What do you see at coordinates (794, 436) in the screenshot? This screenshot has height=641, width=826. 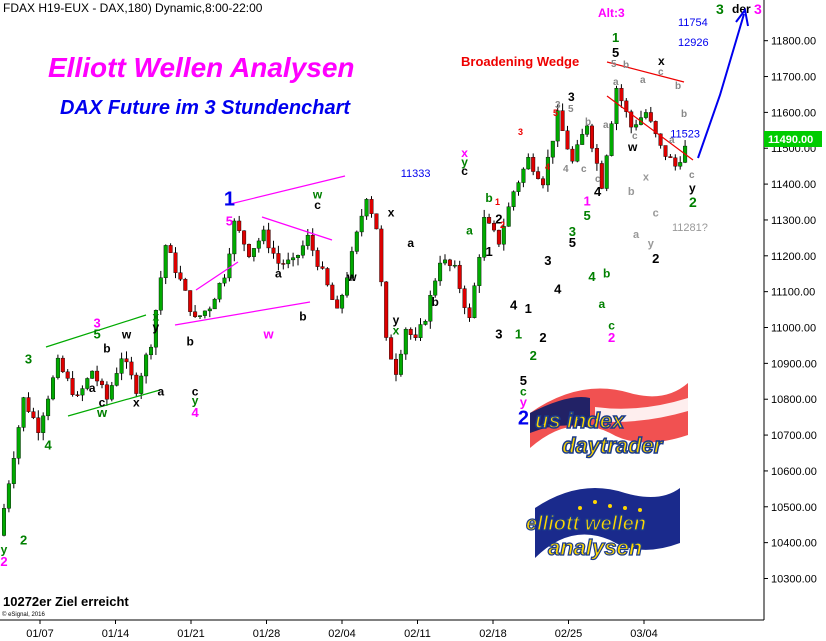 I see `y-tick-label: 10700.00` at bounding box center [794, 436].